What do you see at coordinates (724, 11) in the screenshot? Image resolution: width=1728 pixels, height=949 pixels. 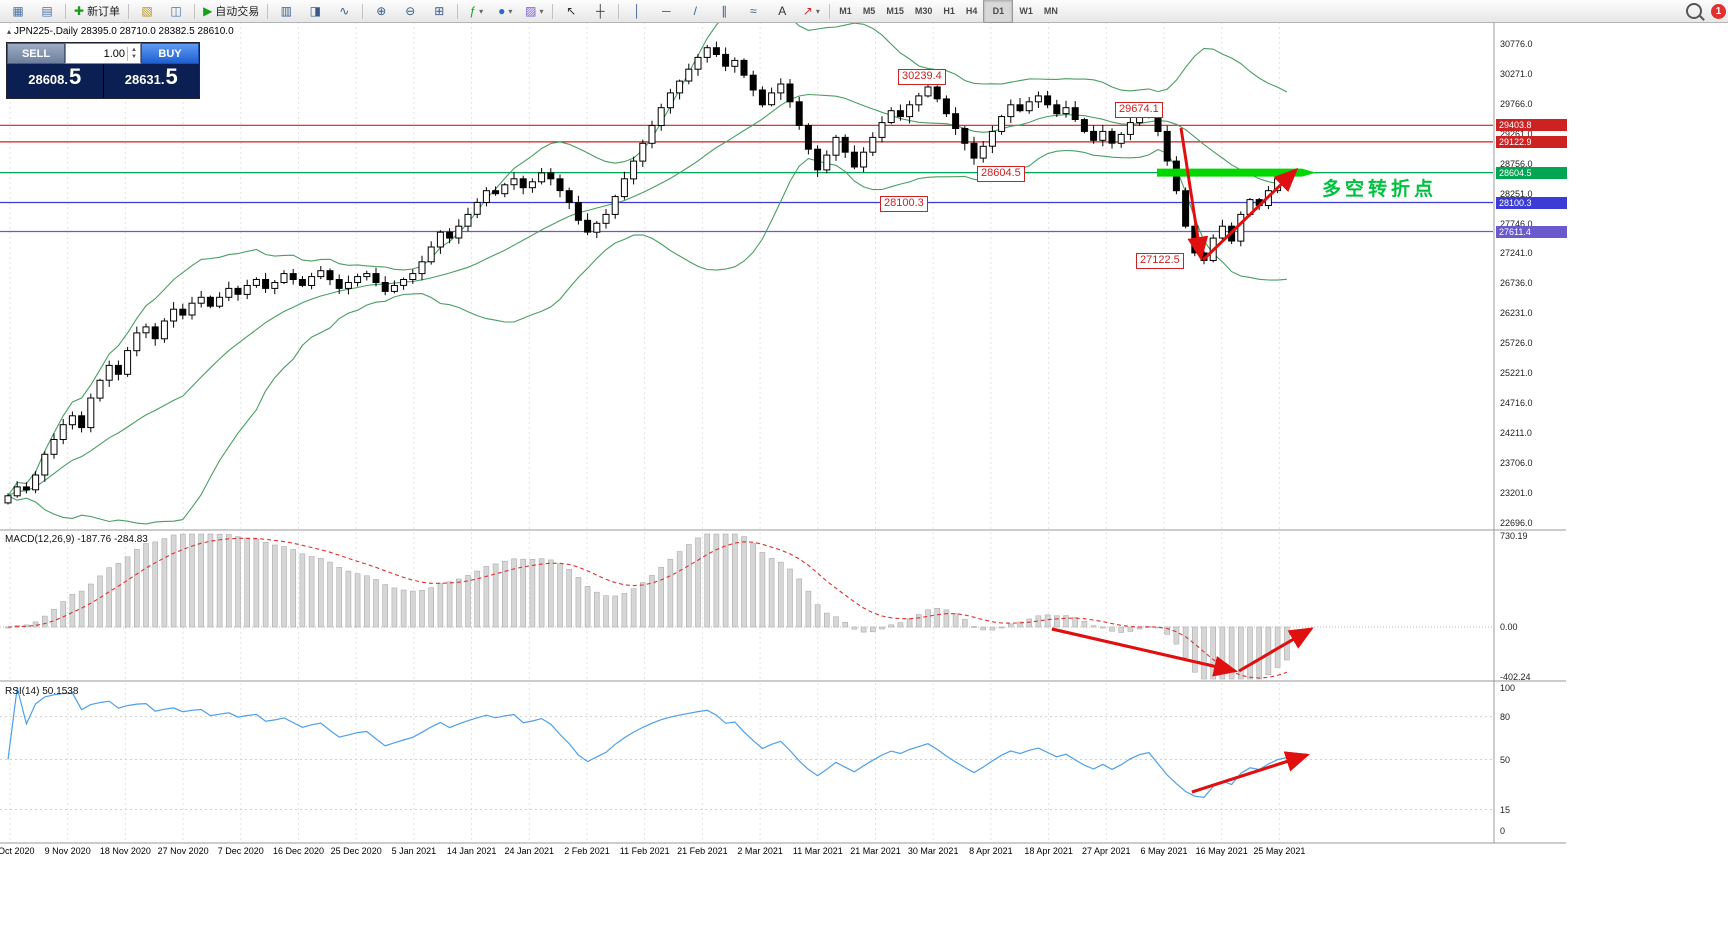 I see `channel-icon: ∥` at bounding box center [724, 11].